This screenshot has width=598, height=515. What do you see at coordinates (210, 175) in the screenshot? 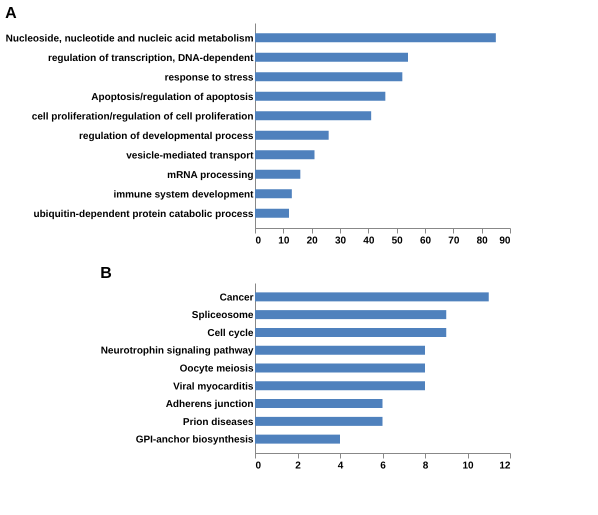
I see `y-tick-label: mRNA processing` at bounding box center [210, 175].